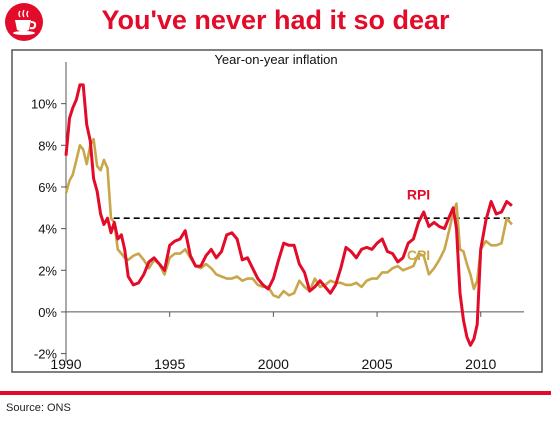 This screenshot has width=551, height=426. I want to click on y-tick-label: 2%, so click(47, 270).